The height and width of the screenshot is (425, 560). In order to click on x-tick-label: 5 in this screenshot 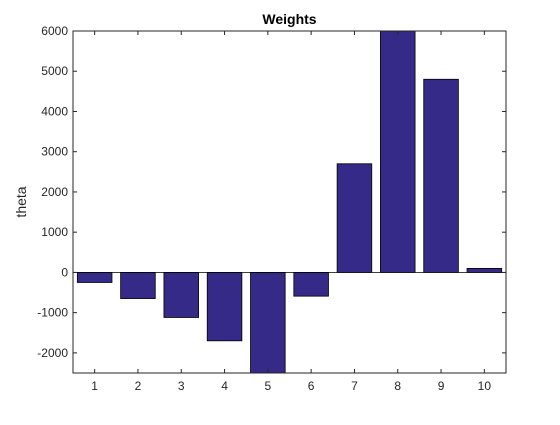, I will do `click(268, 386)`.